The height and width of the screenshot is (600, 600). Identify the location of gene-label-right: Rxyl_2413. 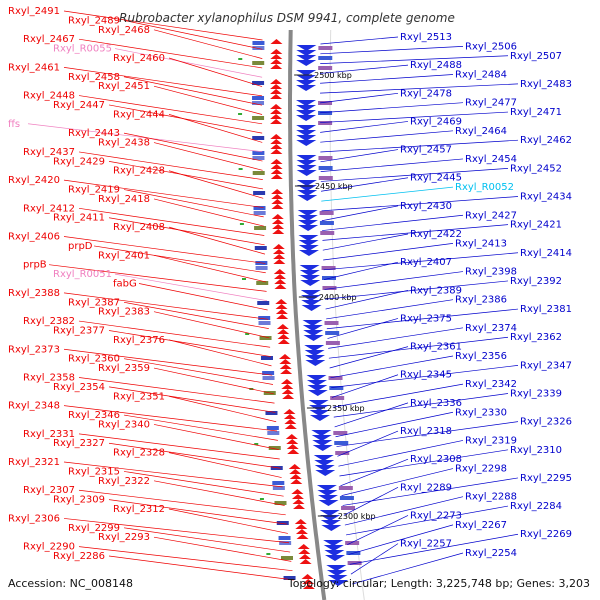
(481, 243).